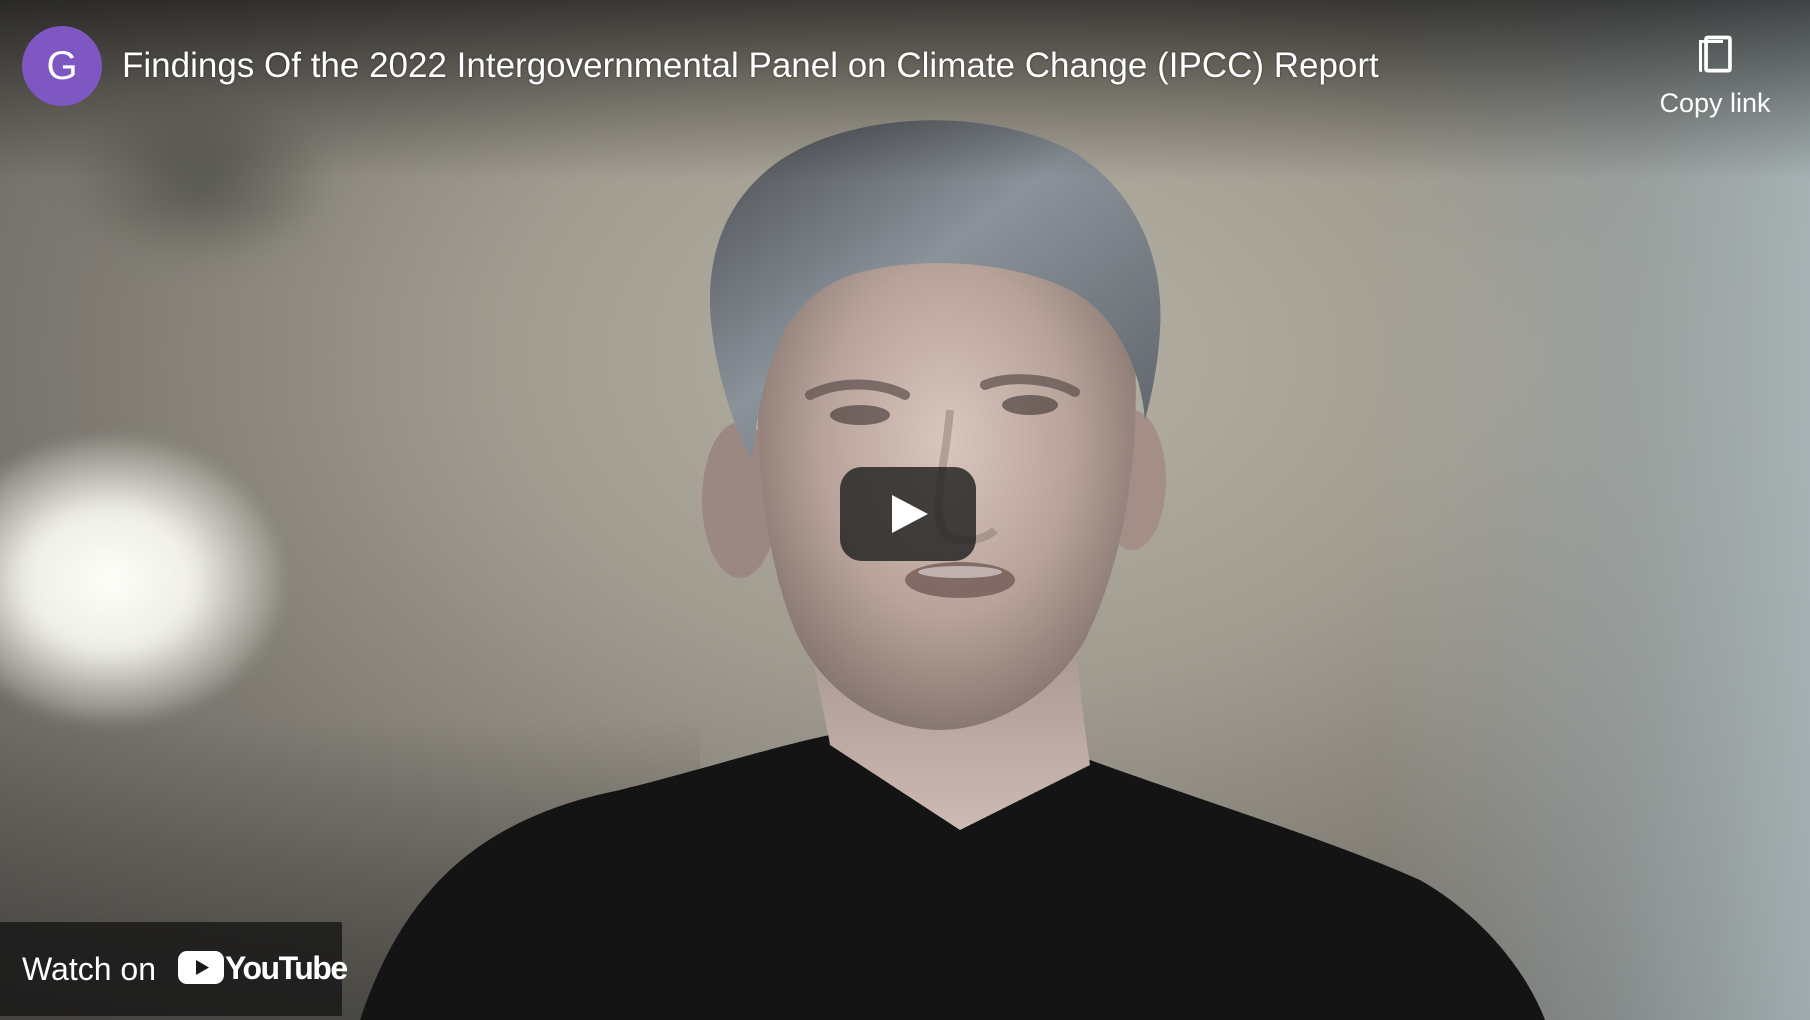  Describe the element at coordinates (1715, 103) in the screenshot. I see `copy-link-label: Copy link` at that location.